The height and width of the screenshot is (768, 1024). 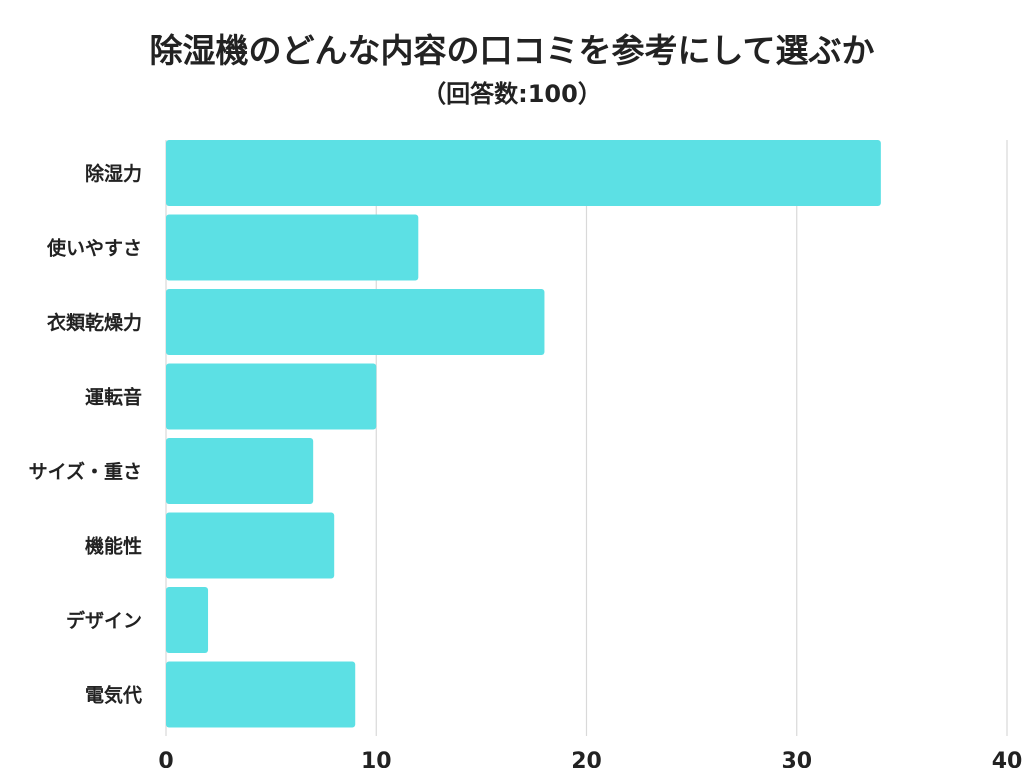 I want to click on category-label: 機能性, so click(x=113, y=546).